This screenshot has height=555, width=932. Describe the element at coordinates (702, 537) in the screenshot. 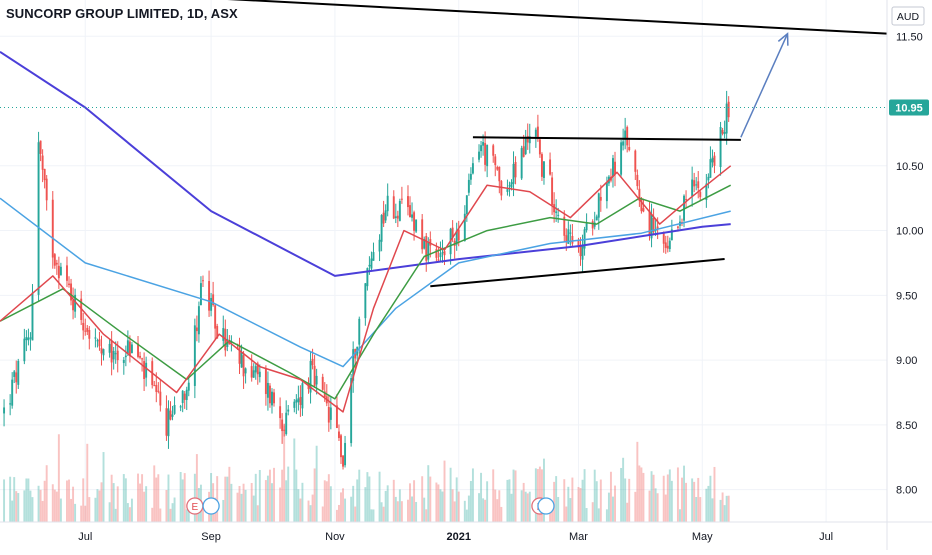

I see `x-tick-label: May` at that location.